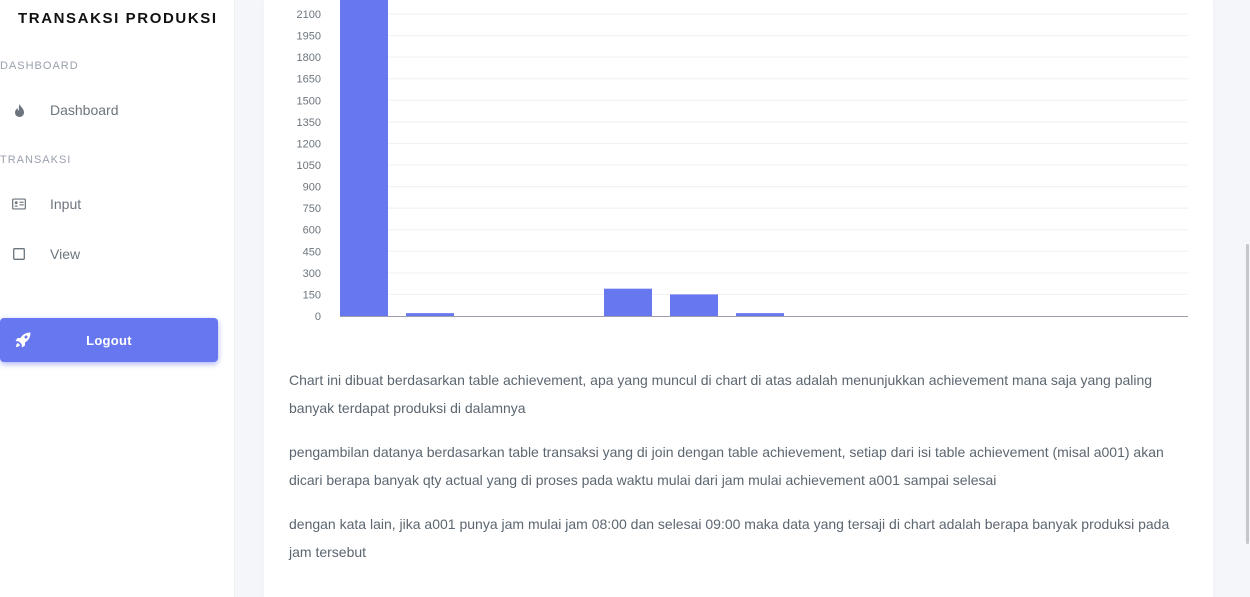  Describe the element at coordinates (309, 123) in the screenshot. I see `y-tick-label: 1350` at that location.